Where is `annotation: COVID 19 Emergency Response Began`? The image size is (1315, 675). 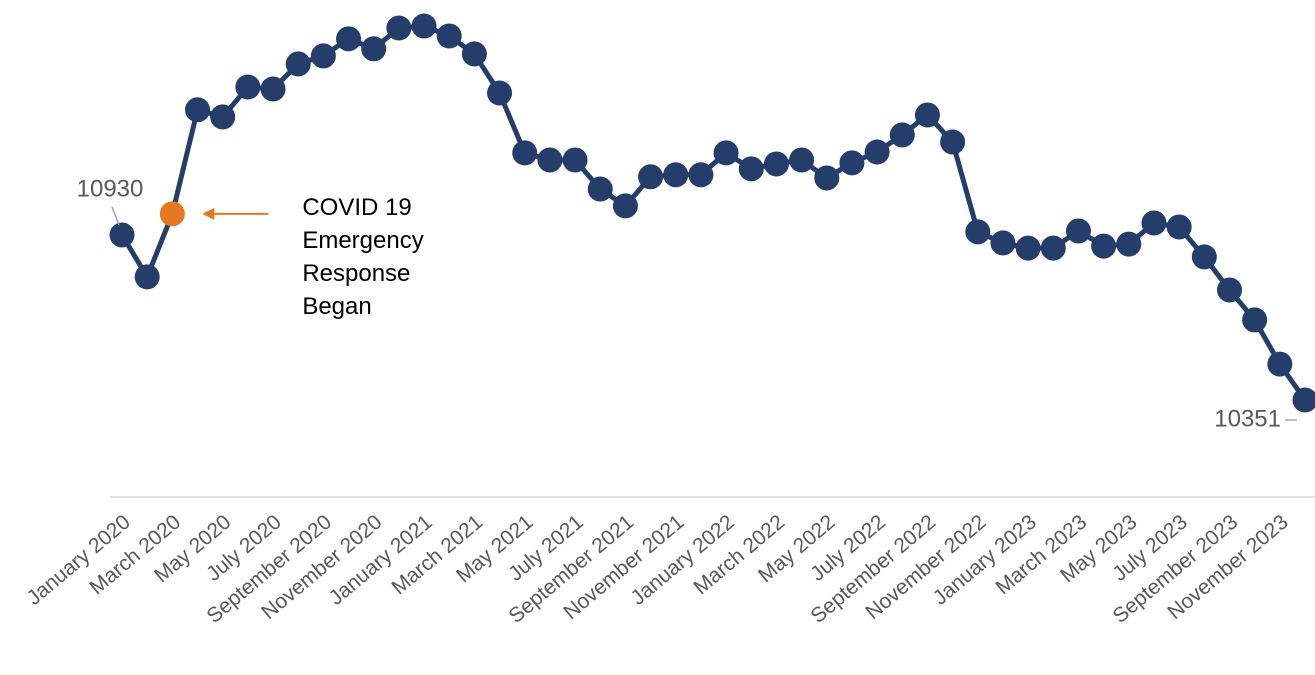 annotation: COVID 19 Emergency Response Began is located at coordinates (363, 256).